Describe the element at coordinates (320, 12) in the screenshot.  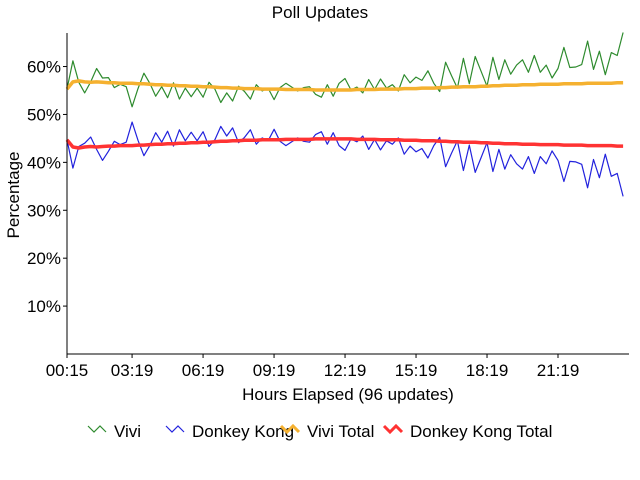
I see `chart-title: Poll Updates` at that location.